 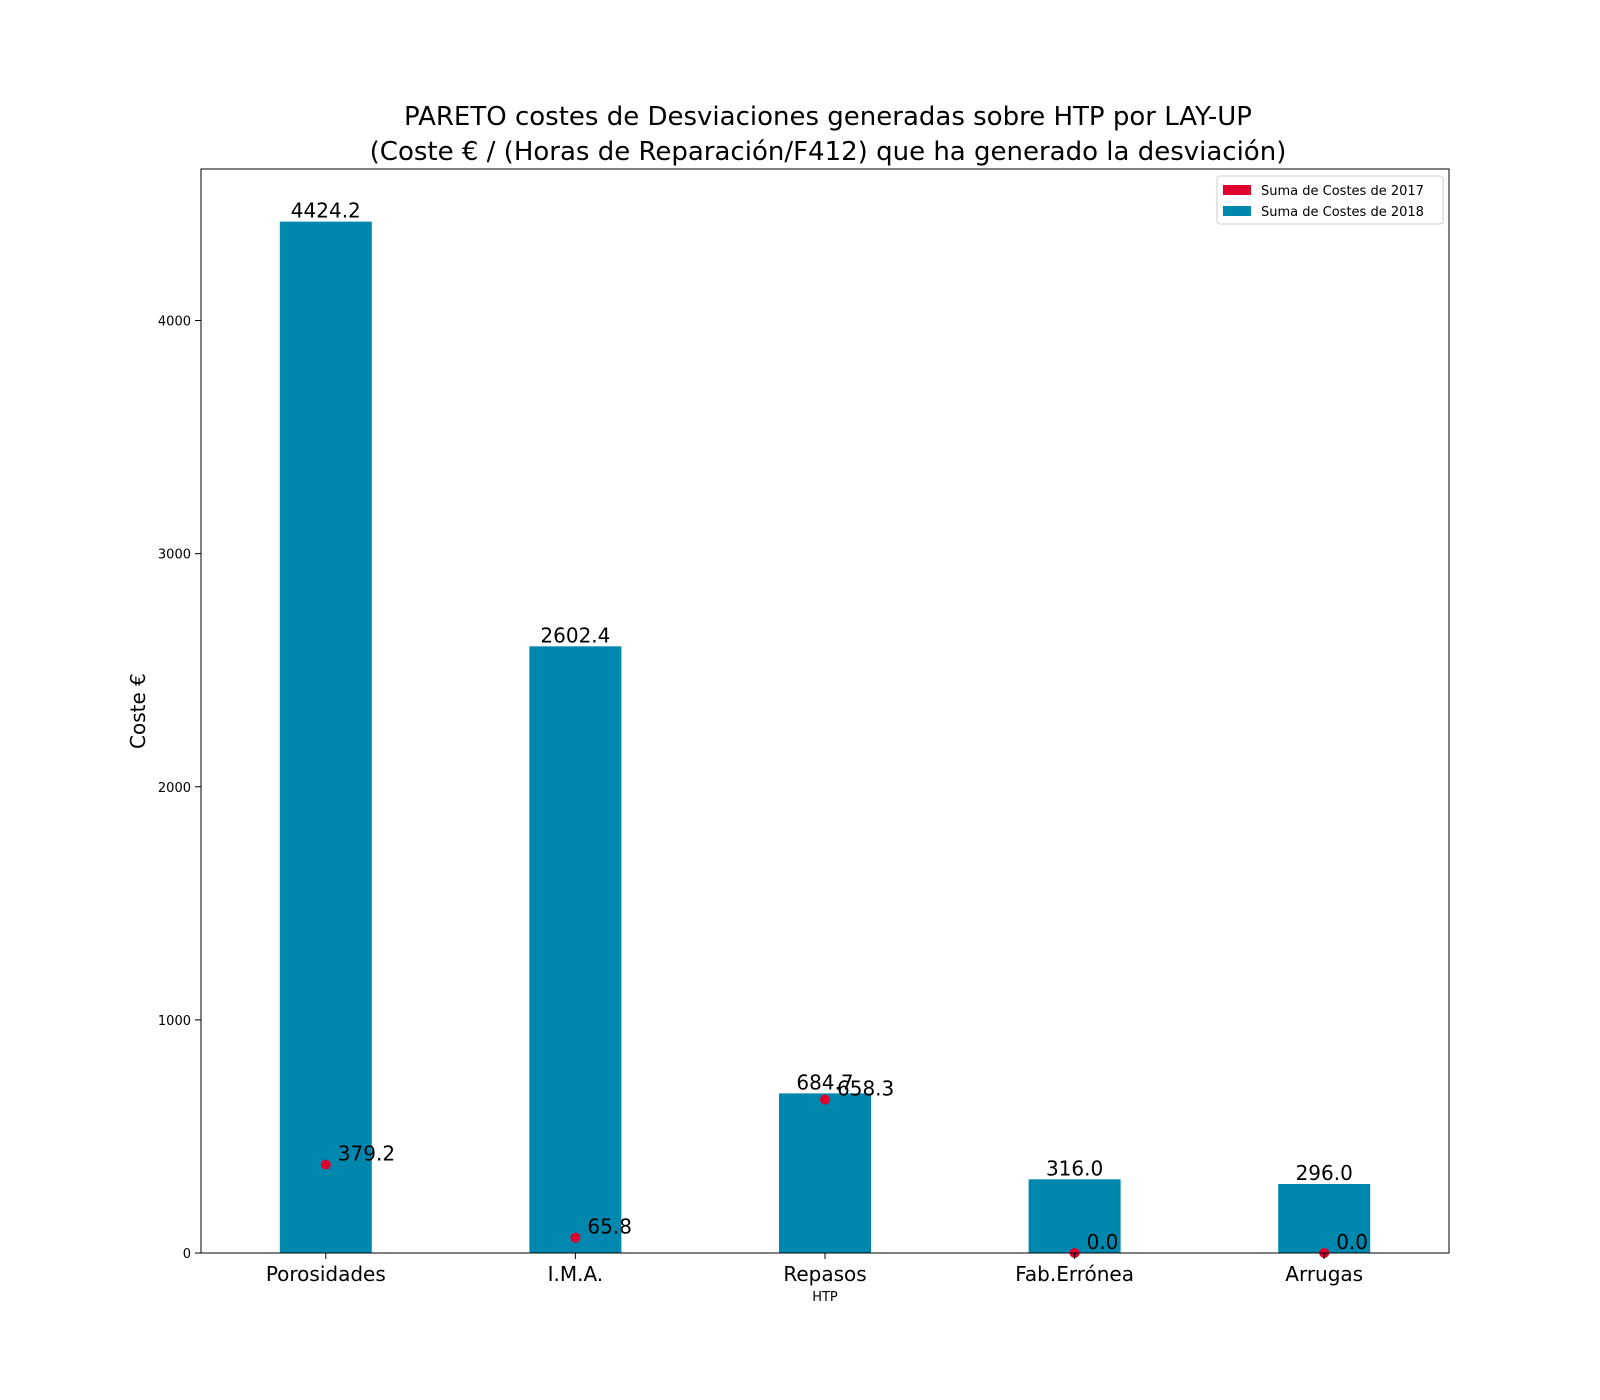 What do you see at coordinates (174, 322) in the screenshot?
I see `y-tick-label-5: 4000` at bounding box center [174, 322].